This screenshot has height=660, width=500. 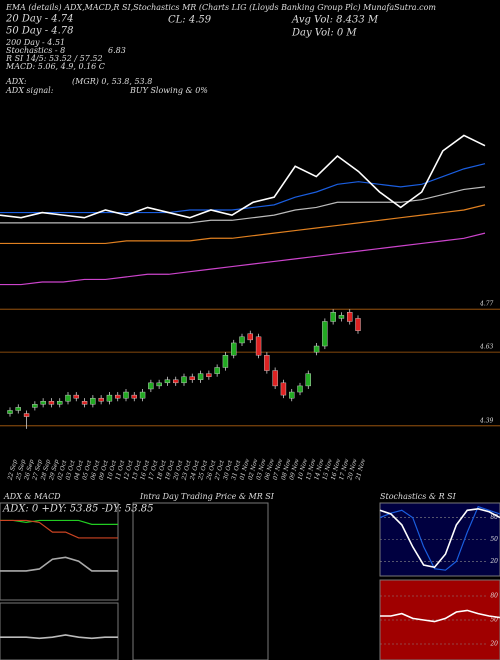 What do you see at coordinates (35, 42) in the screenshot?
I see `ma-200: 200 Day - 4.51` at bounding box center [35, 42].